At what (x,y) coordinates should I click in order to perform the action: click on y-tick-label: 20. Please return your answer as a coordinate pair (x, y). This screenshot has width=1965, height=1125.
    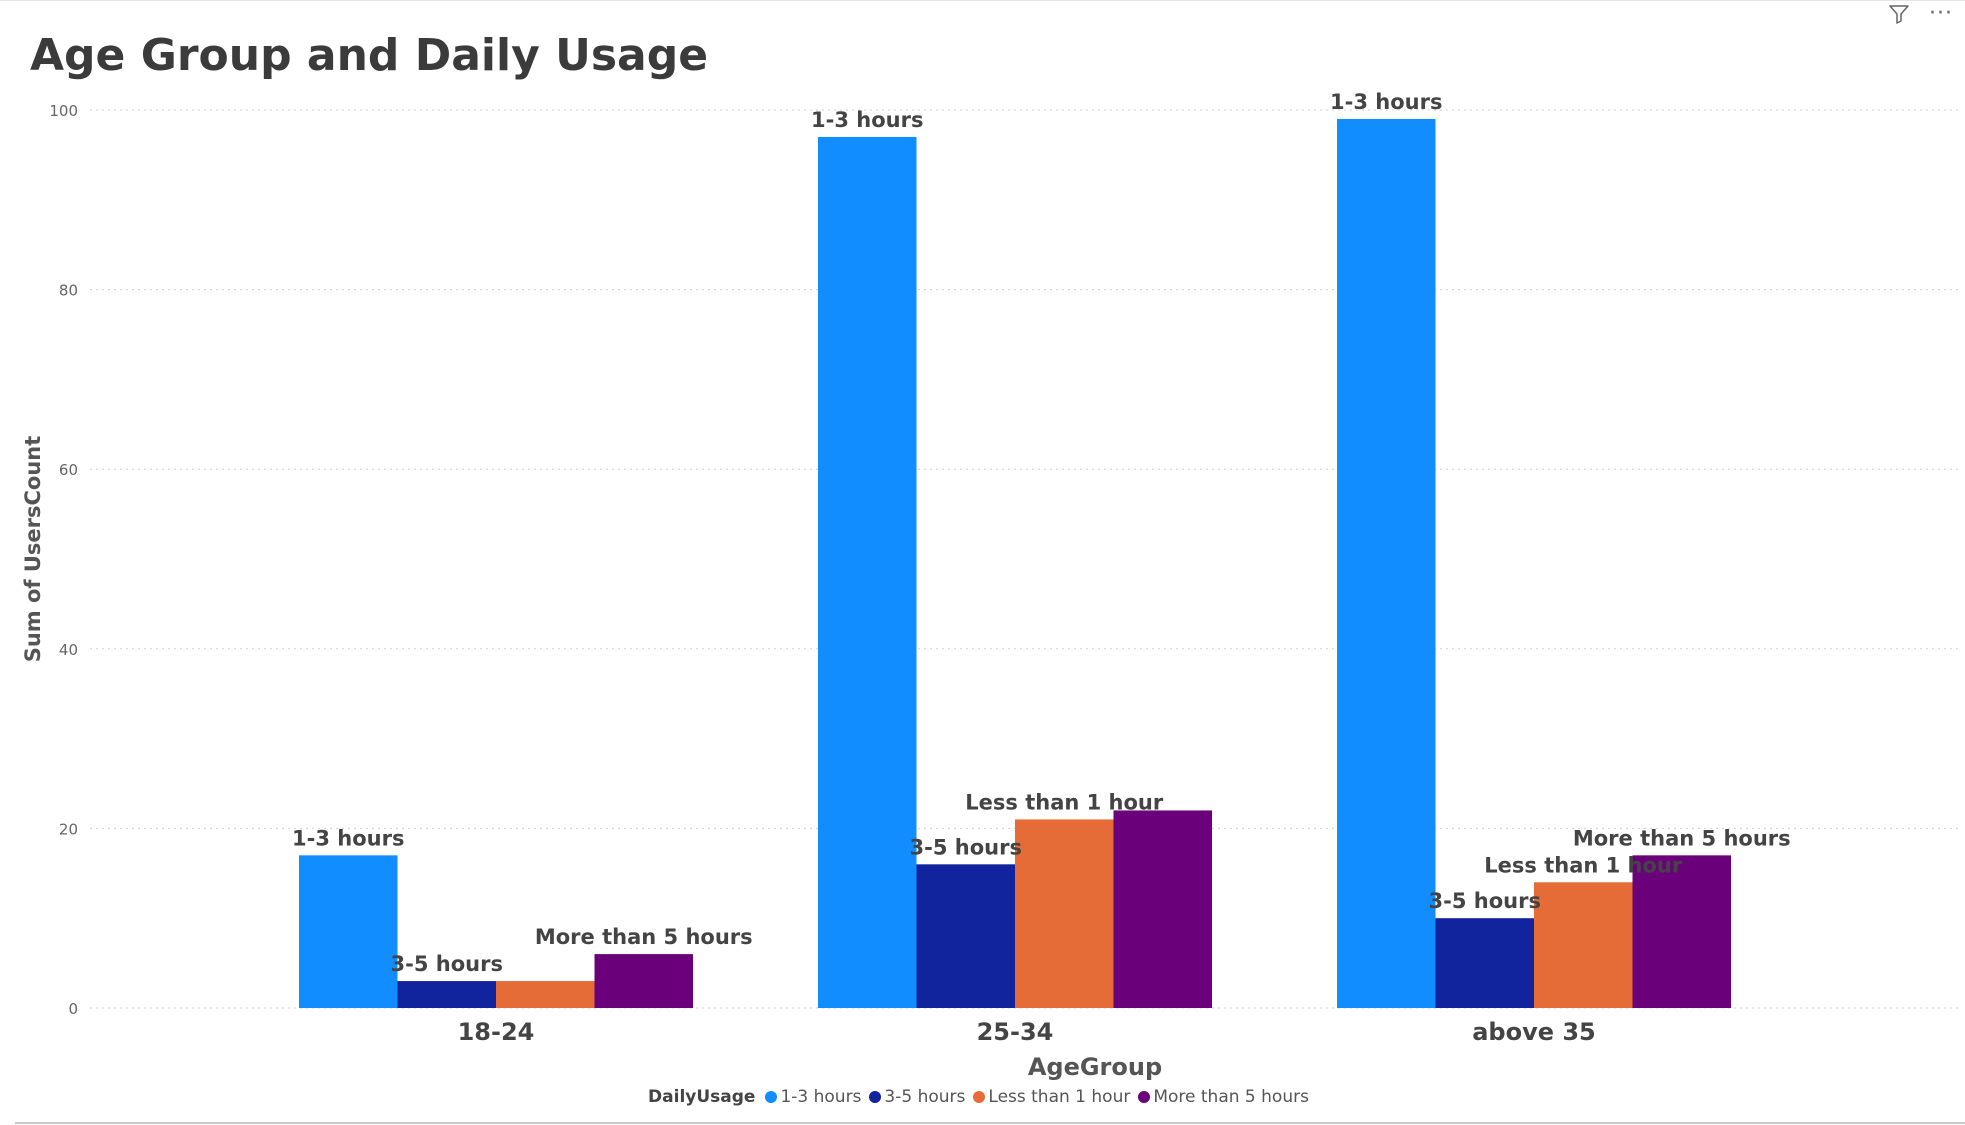
    Looking at the image, I should click on (68, 829).